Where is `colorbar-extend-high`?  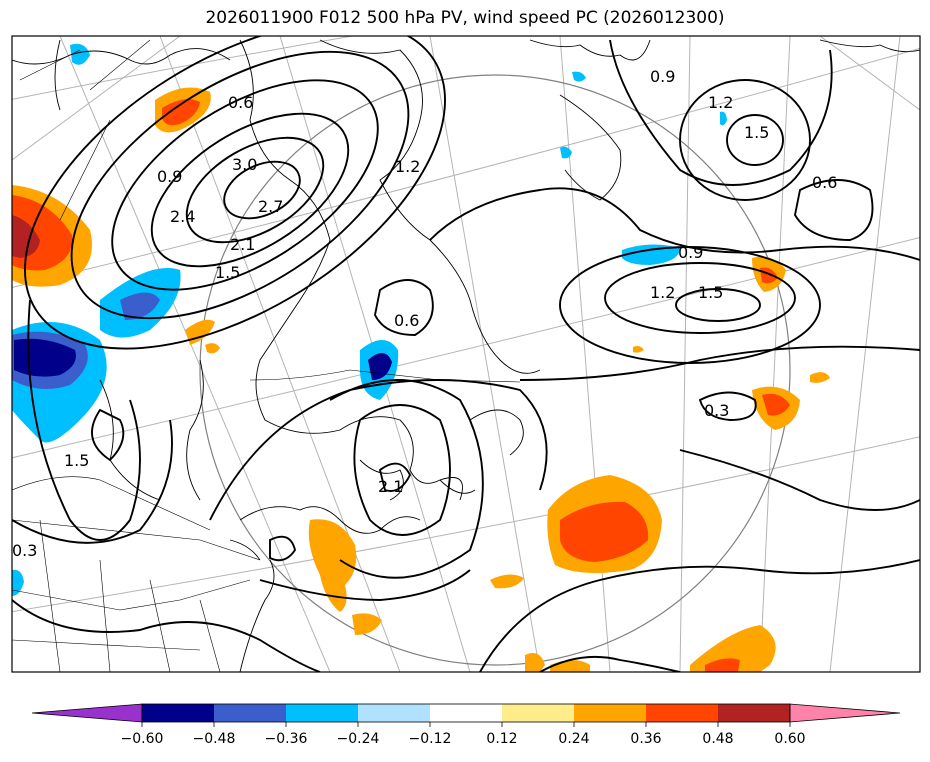 colorbar-extend-high is located at coordinates (845, 713).